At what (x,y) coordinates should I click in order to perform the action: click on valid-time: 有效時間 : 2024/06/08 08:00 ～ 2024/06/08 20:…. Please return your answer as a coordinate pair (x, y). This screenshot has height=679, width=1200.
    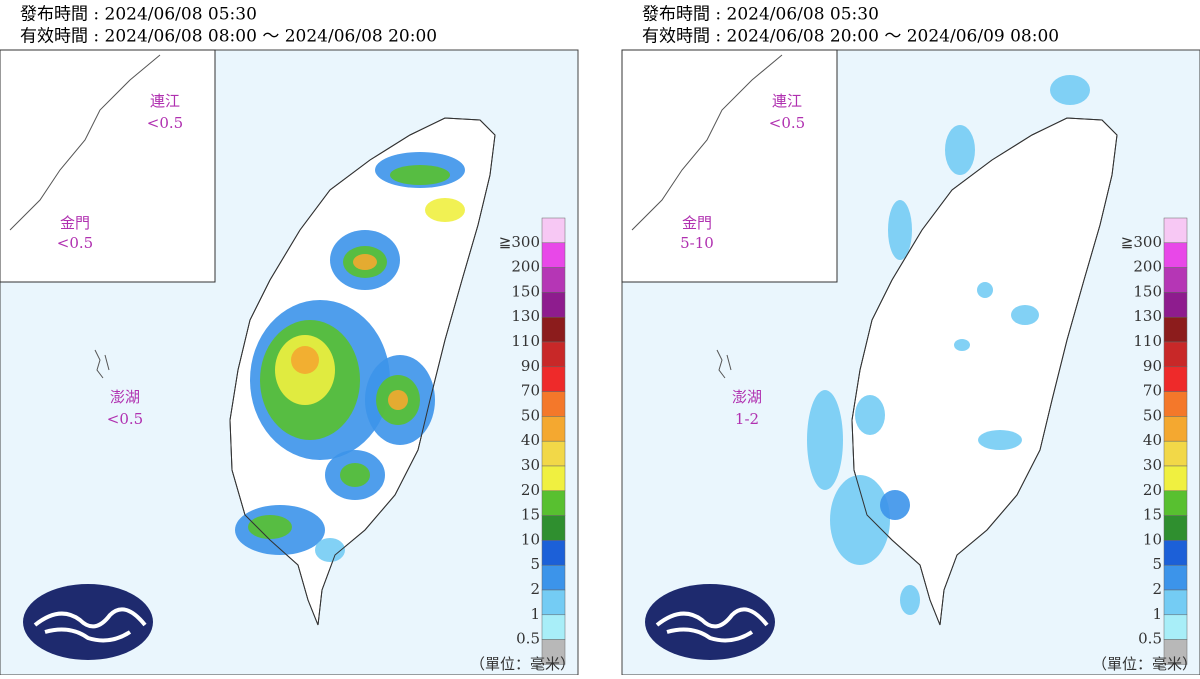
    Looking at the image, I should click on (228, 37).